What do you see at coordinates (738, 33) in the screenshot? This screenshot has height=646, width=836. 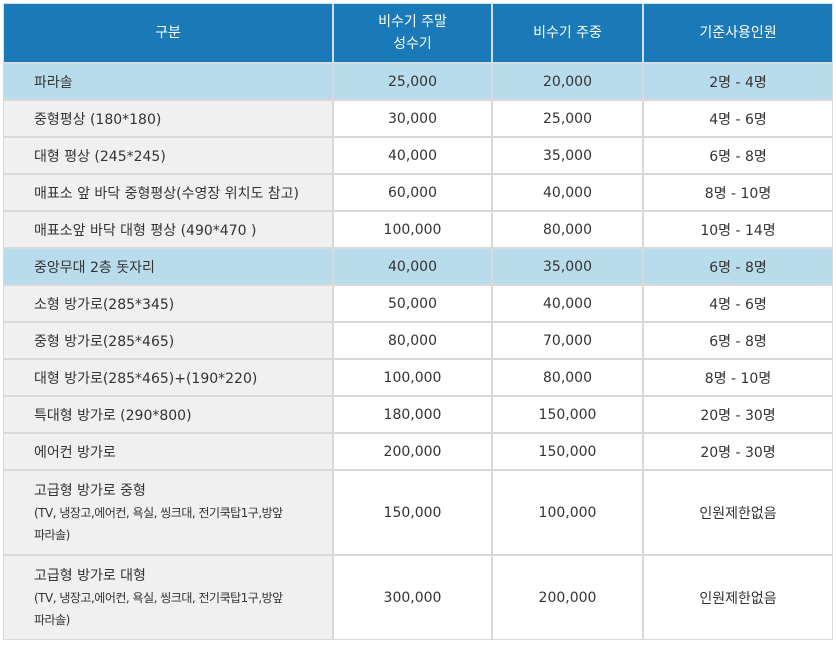 I see `header-capacity: 기준사용인원` at bounding box center [738, 33].